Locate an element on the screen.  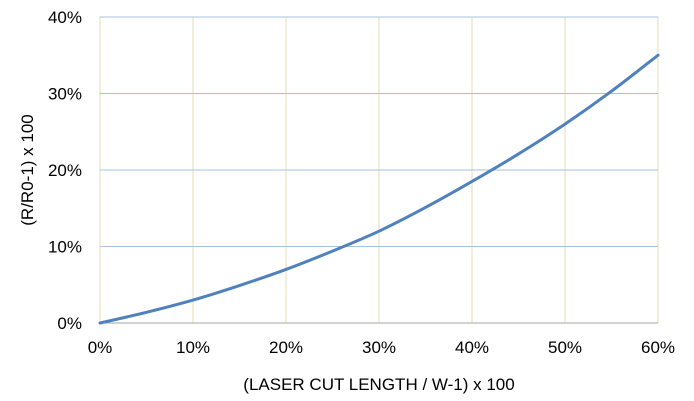
x-tick-label: 30% is located at coordinates (379, 347).